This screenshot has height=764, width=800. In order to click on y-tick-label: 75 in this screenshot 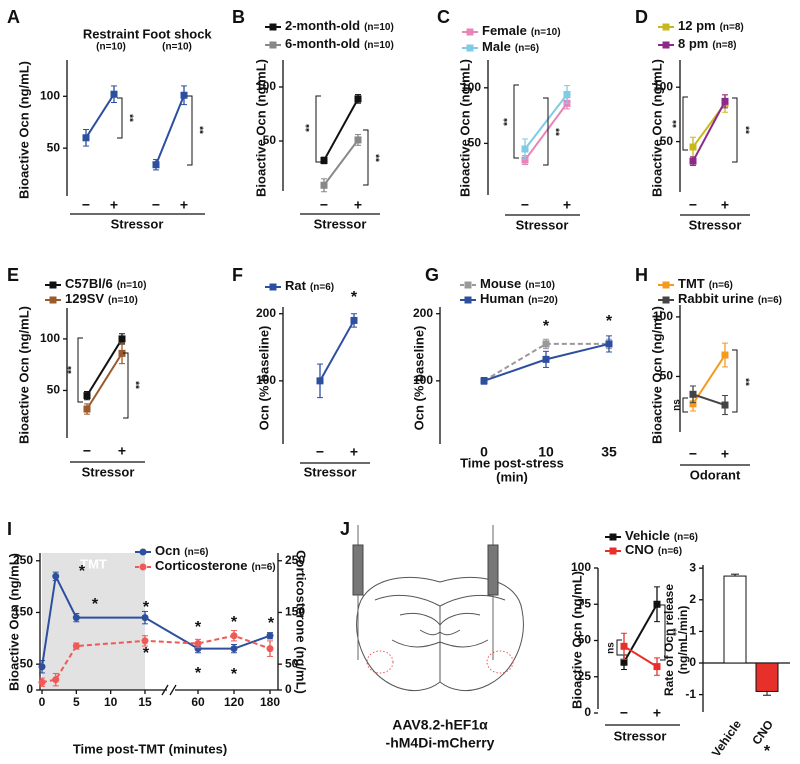, I will do `click(585, 603)`.